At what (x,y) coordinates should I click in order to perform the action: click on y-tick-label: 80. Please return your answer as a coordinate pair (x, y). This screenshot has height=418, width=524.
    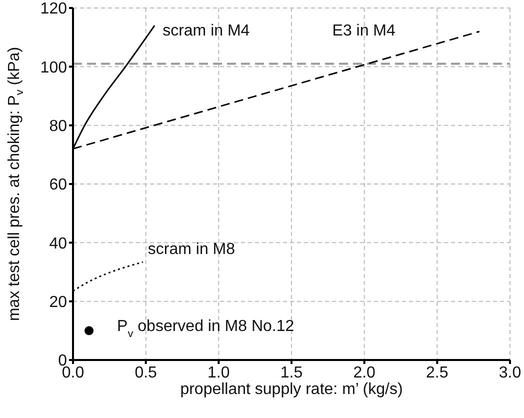
    Looking at the image, I should click on (58, 127).